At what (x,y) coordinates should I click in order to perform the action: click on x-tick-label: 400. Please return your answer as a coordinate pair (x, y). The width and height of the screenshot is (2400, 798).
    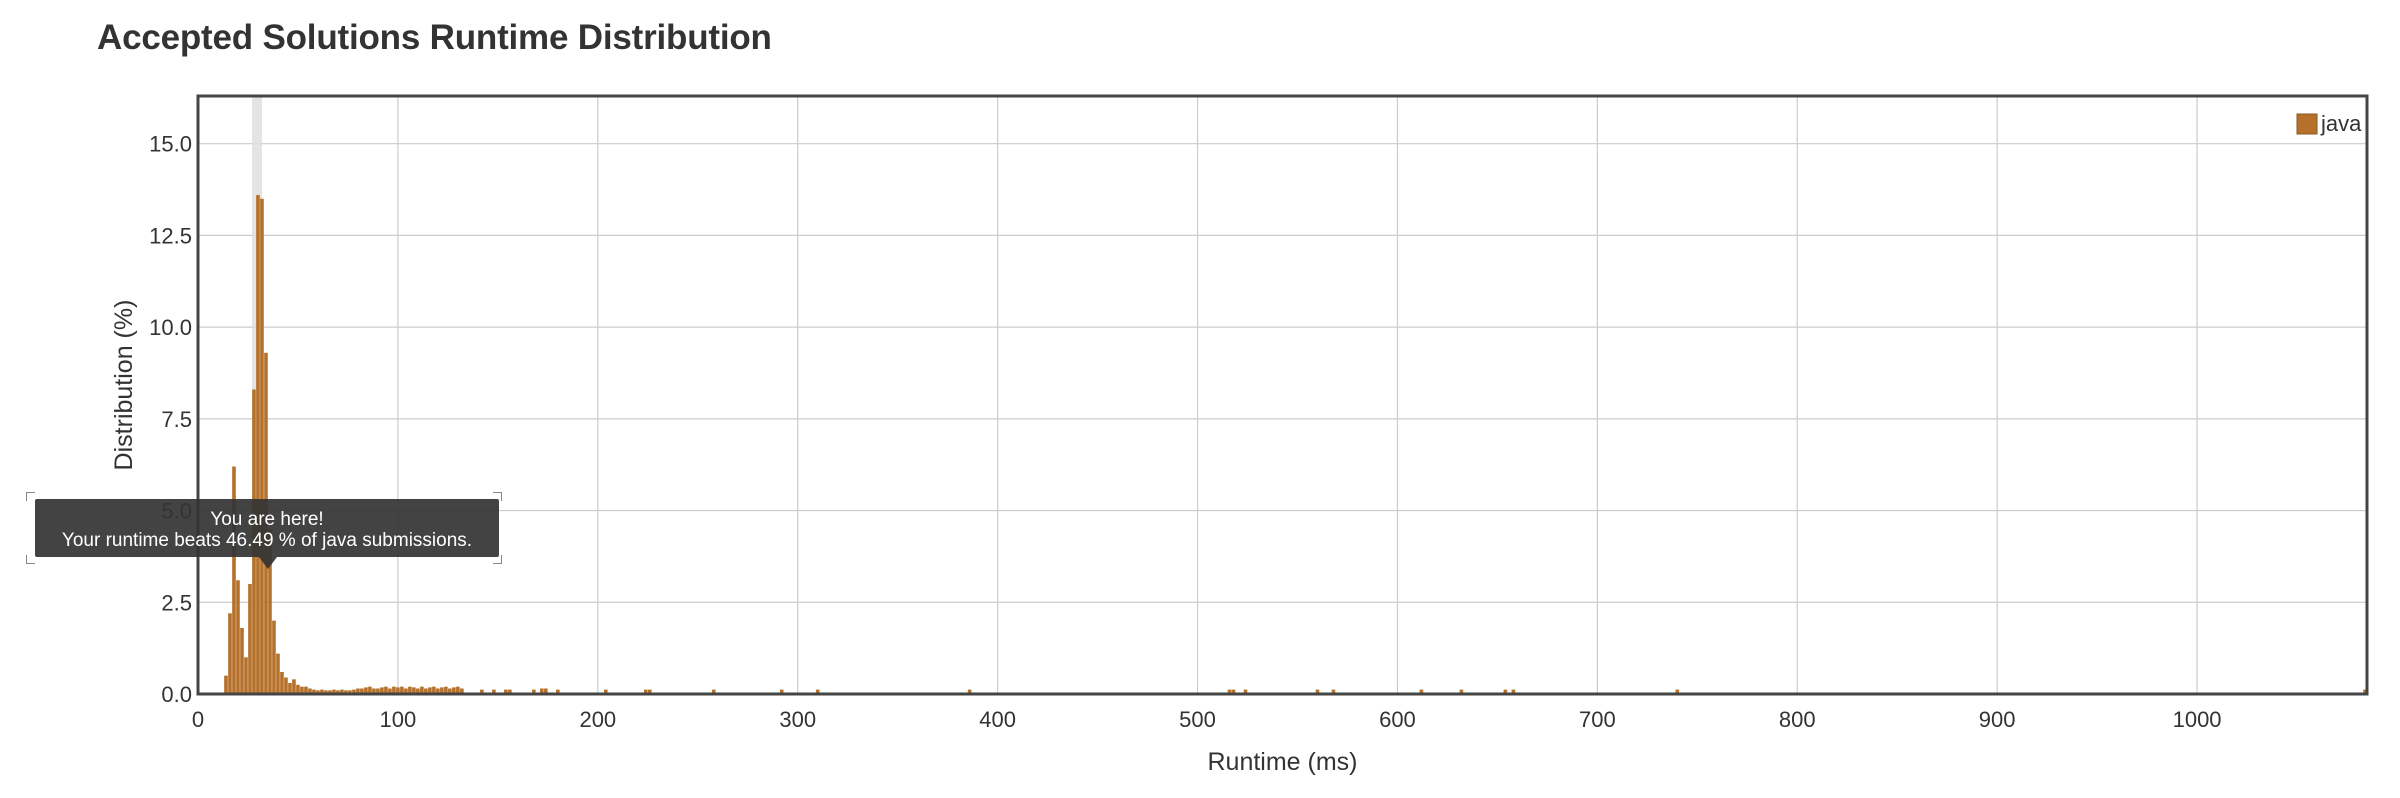
    Looking at the image, I should click on (997, 719).